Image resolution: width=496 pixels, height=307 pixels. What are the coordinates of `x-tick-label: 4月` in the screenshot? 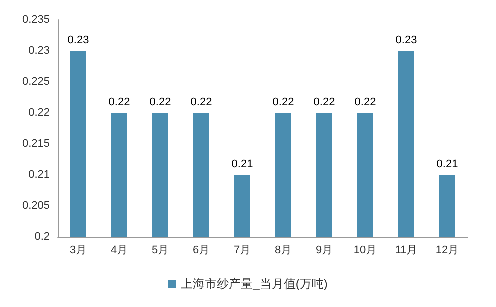 It's located at (119, 250).